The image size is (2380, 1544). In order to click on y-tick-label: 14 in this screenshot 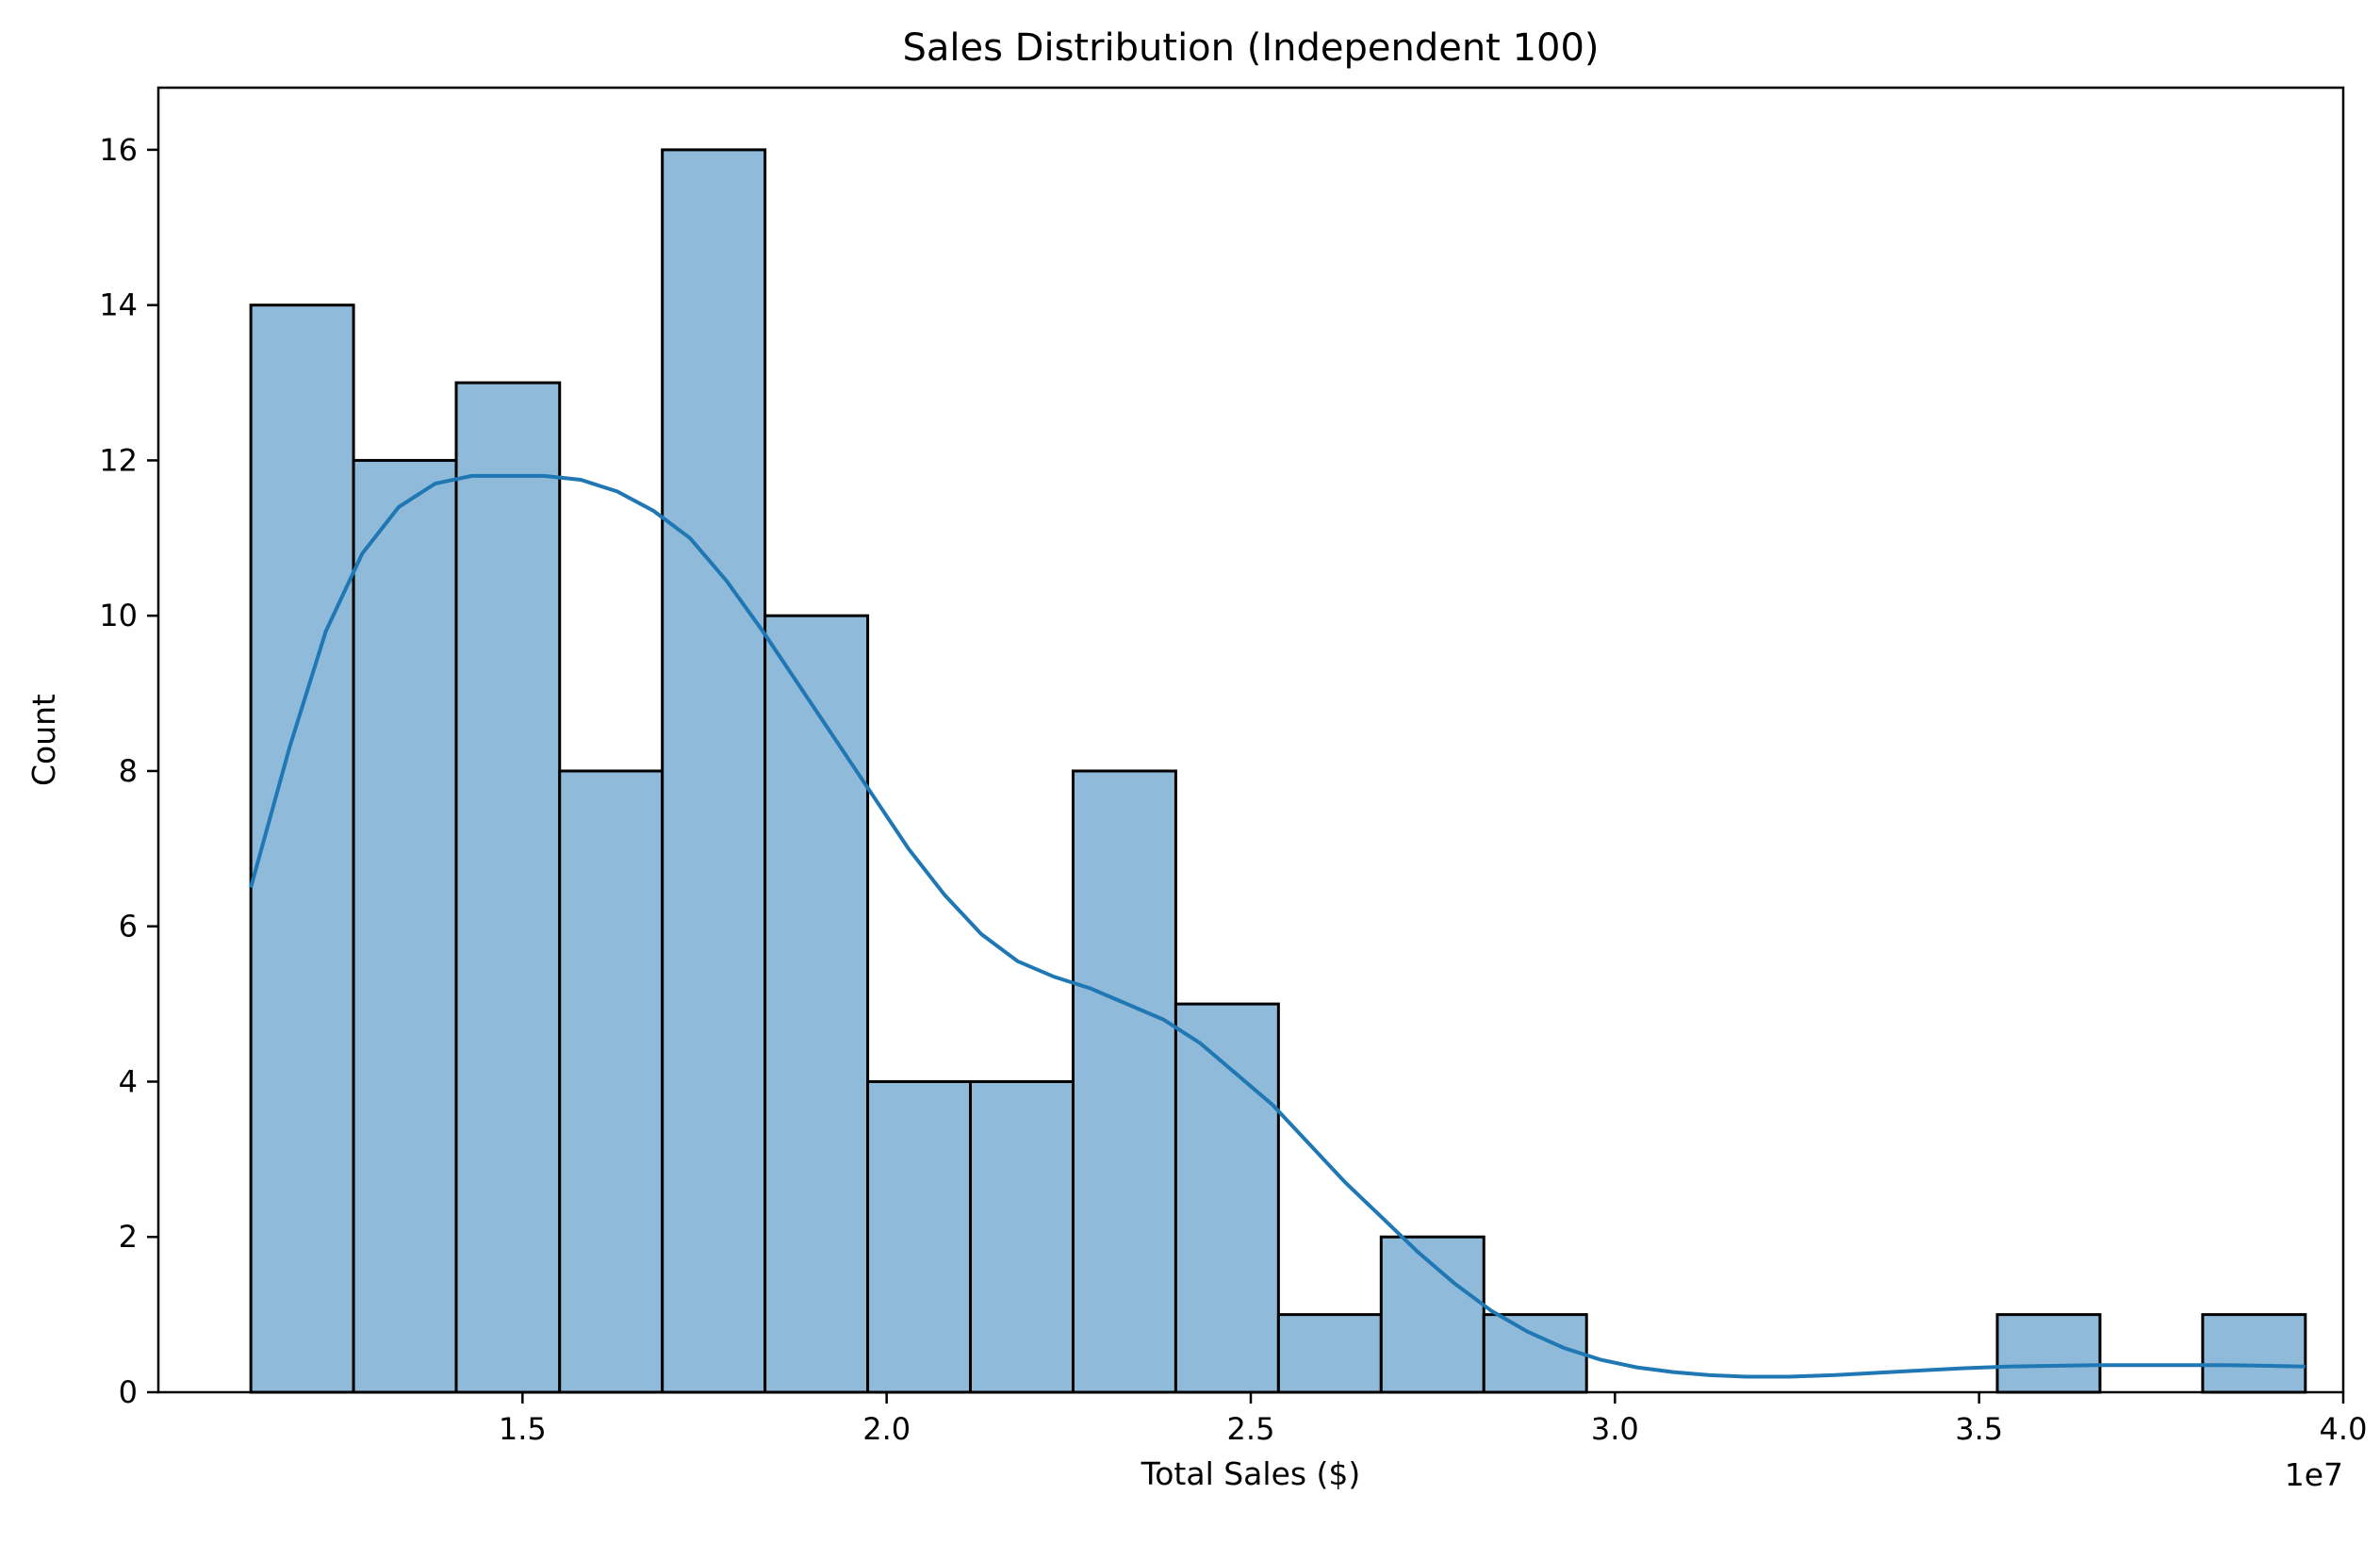, I will do `click(118, 305)`.